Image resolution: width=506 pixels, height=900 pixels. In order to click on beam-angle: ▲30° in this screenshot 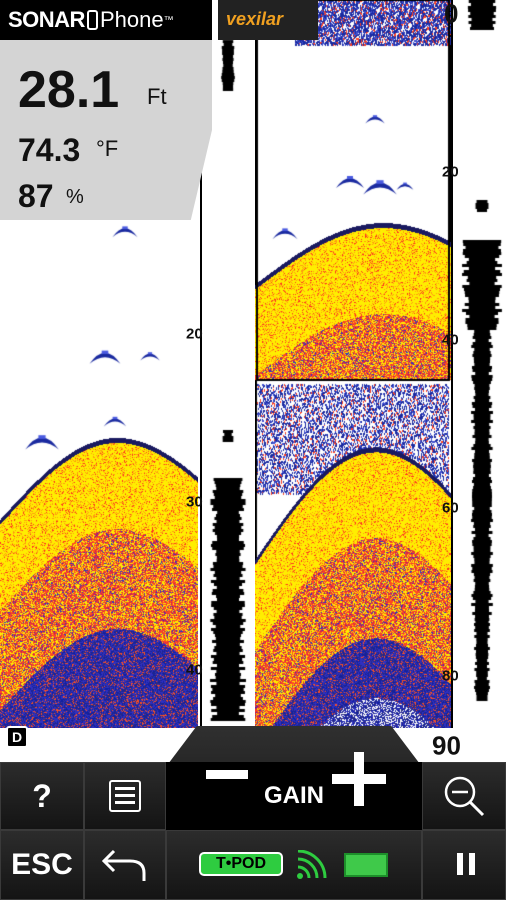, I will do `click(94, 746)`.